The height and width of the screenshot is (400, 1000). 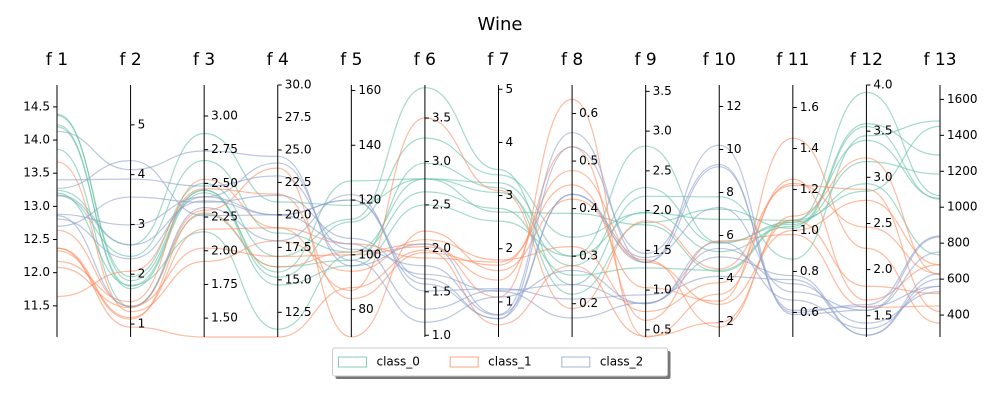 I want to click on tick-label: 27.5, so click(x=298, y=117).